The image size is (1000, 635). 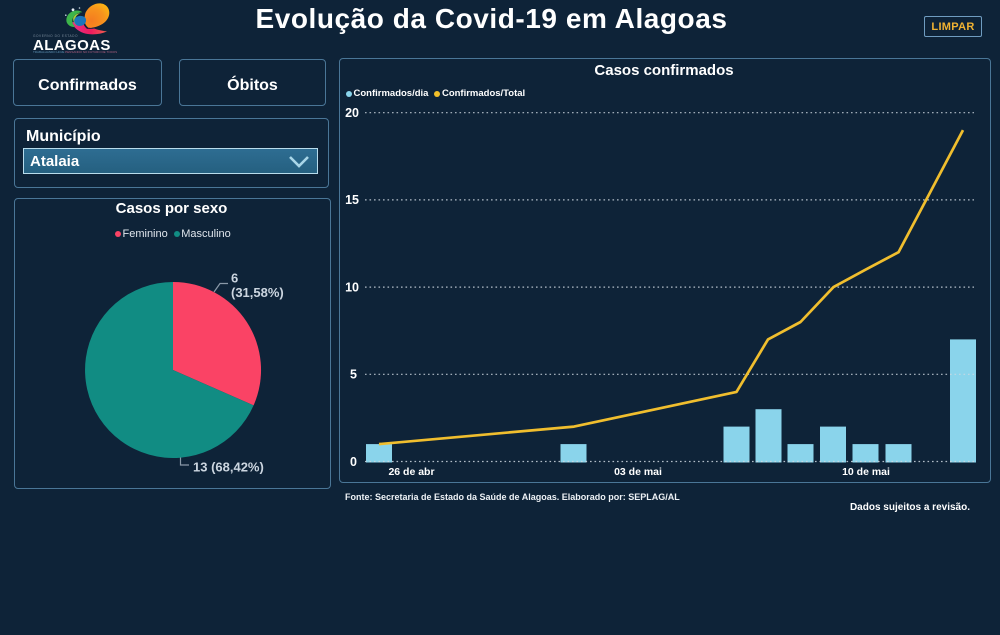 What do you see at coordinates (257, 292) in the screenshot?
I see `svg-text: (31,58%)` at bounding box center [257, 292].